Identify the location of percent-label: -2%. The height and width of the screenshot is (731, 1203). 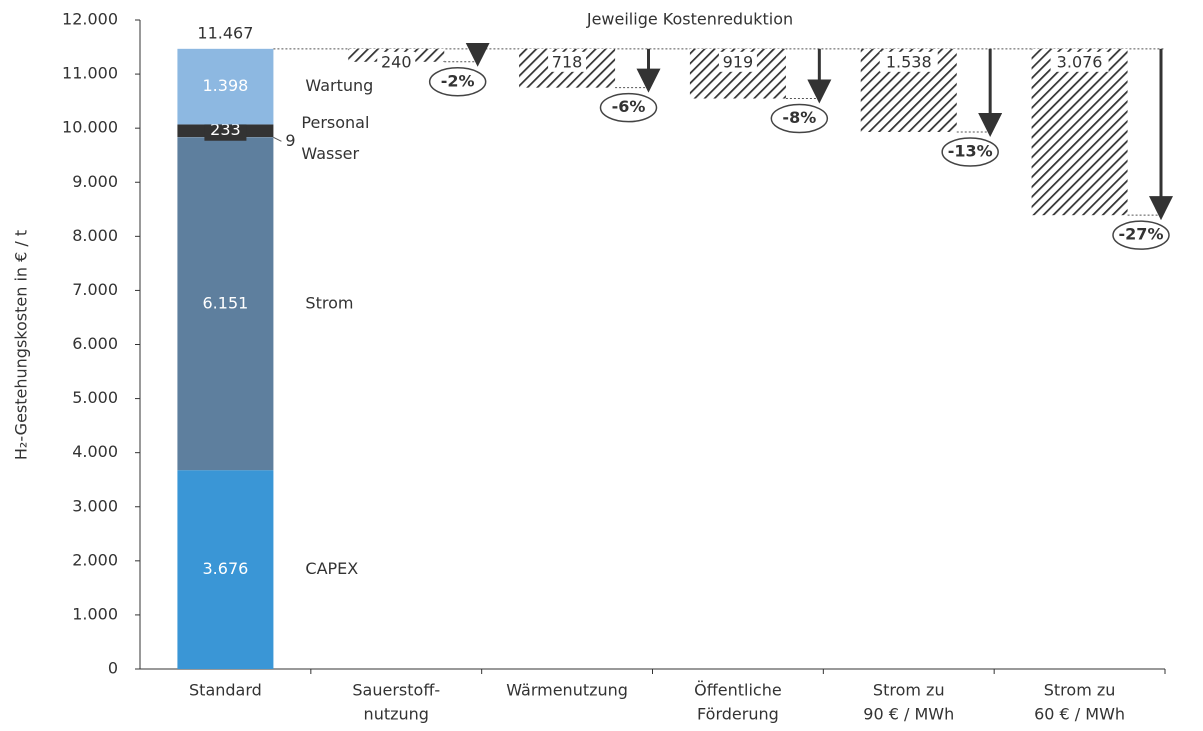
(458, 80).